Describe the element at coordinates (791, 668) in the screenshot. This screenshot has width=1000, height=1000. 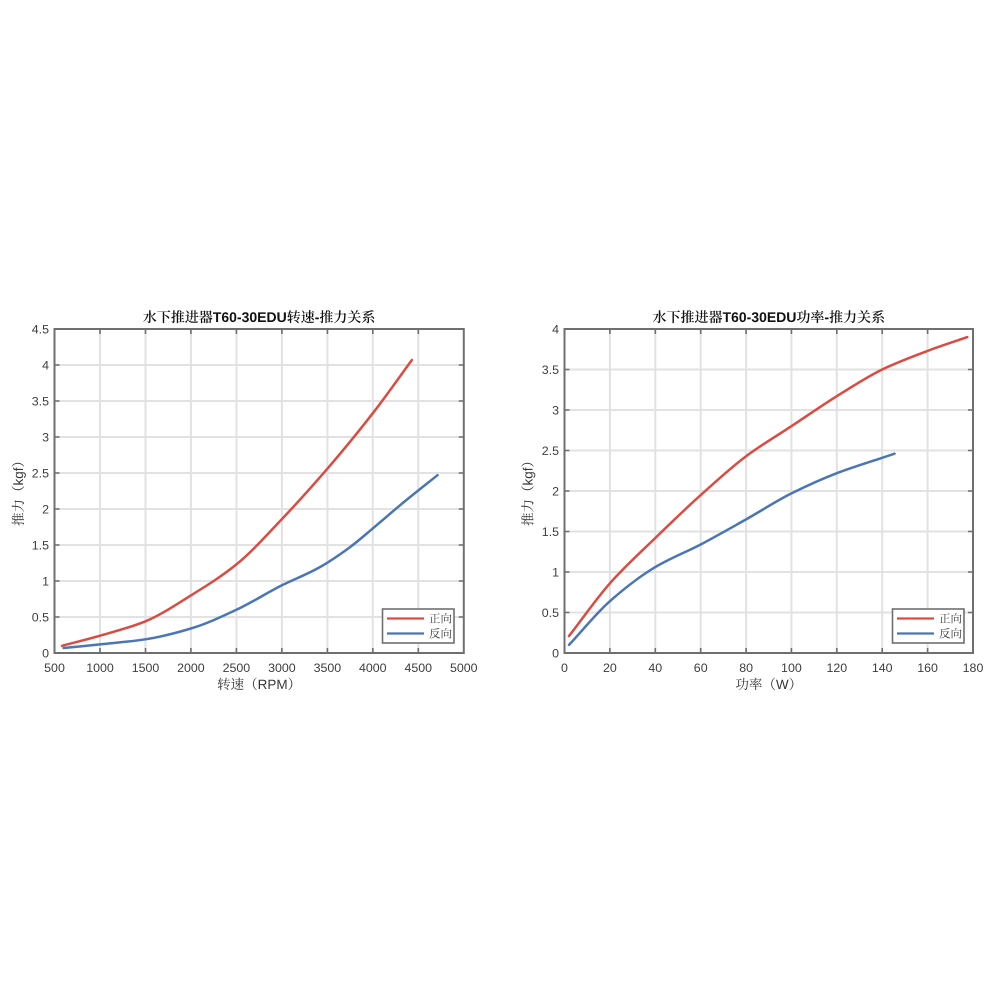
I see `svg-text: 100` at that location.